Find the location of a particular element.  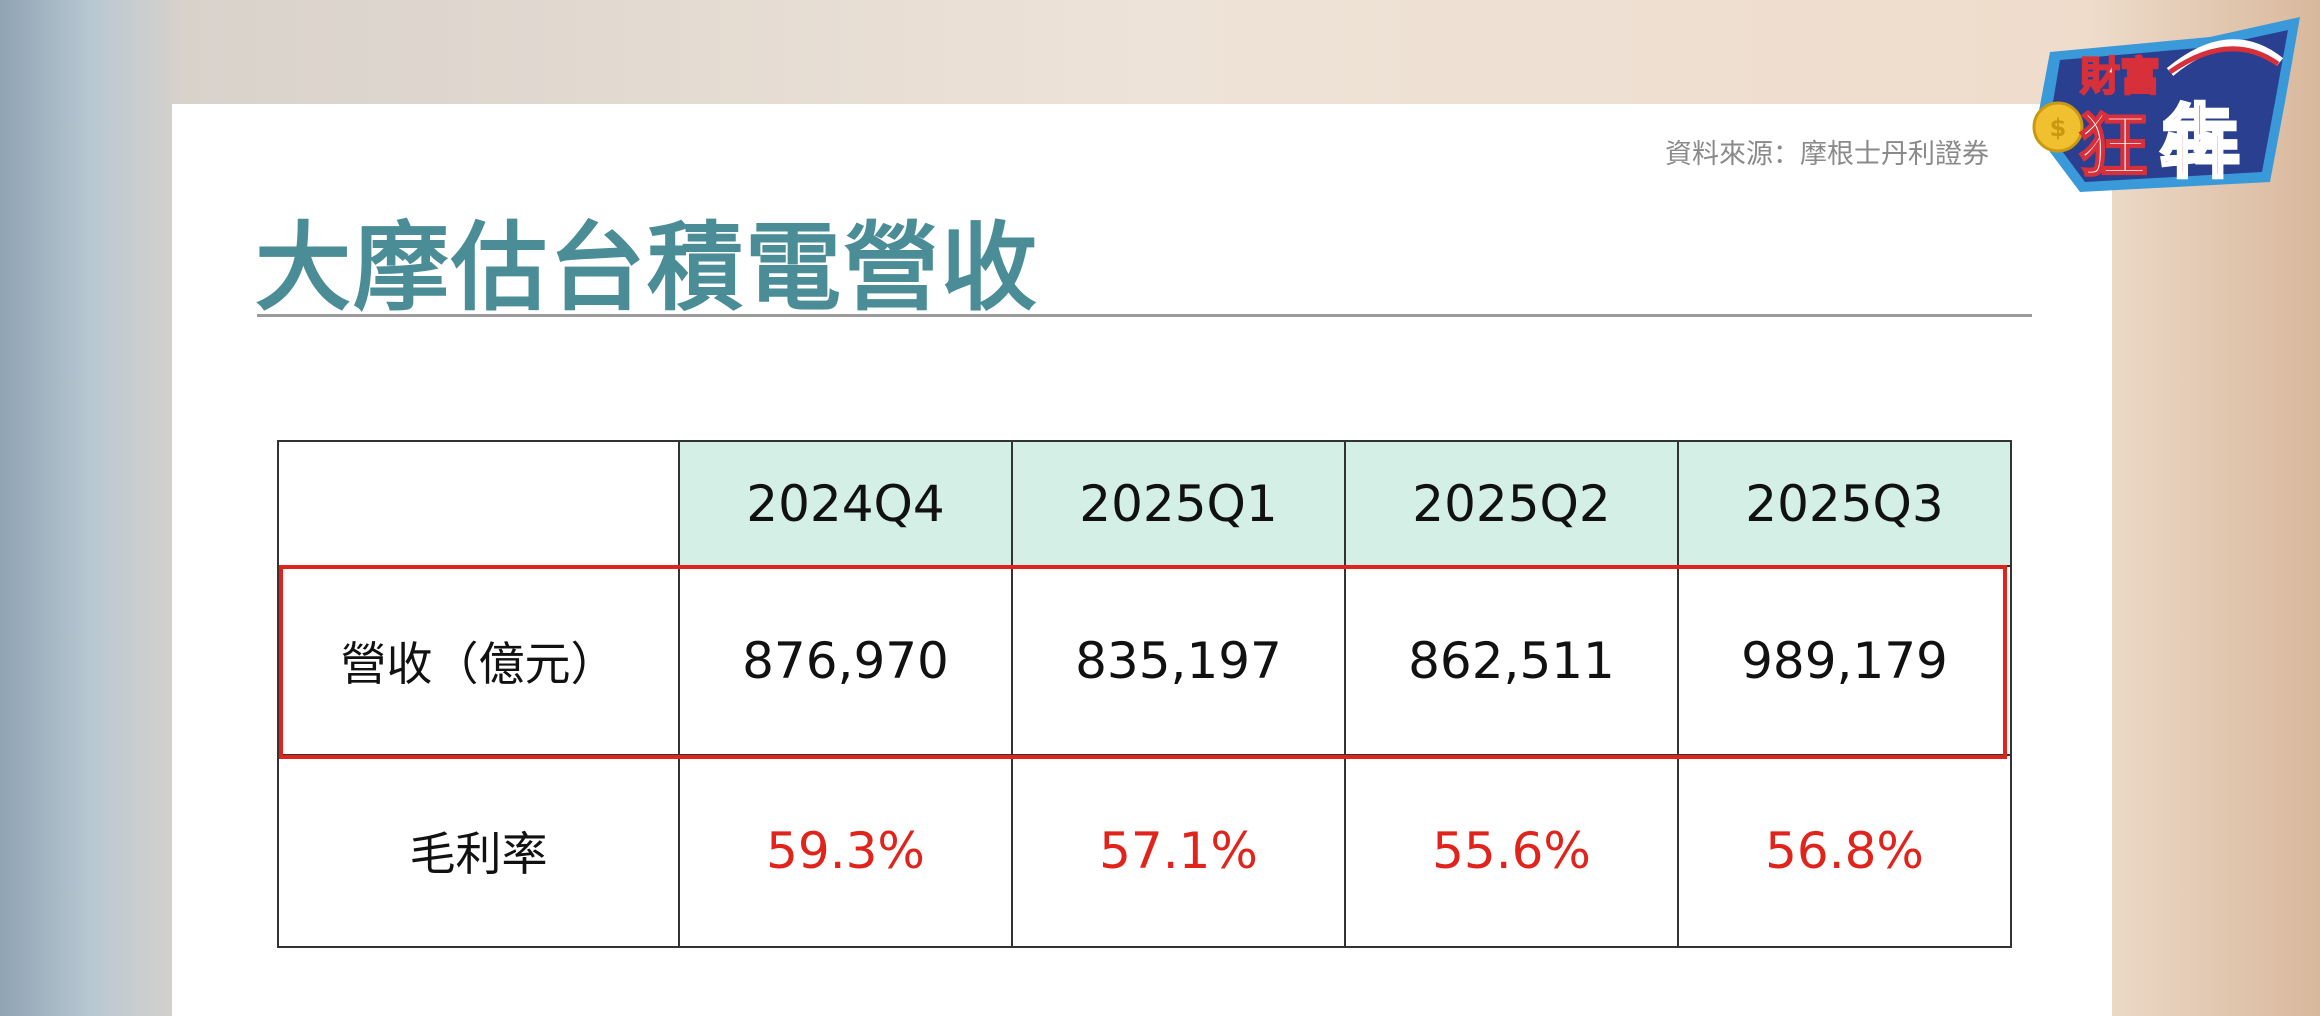

page-title: 大摩估台積電營收 is located at coordinates (647, 268).